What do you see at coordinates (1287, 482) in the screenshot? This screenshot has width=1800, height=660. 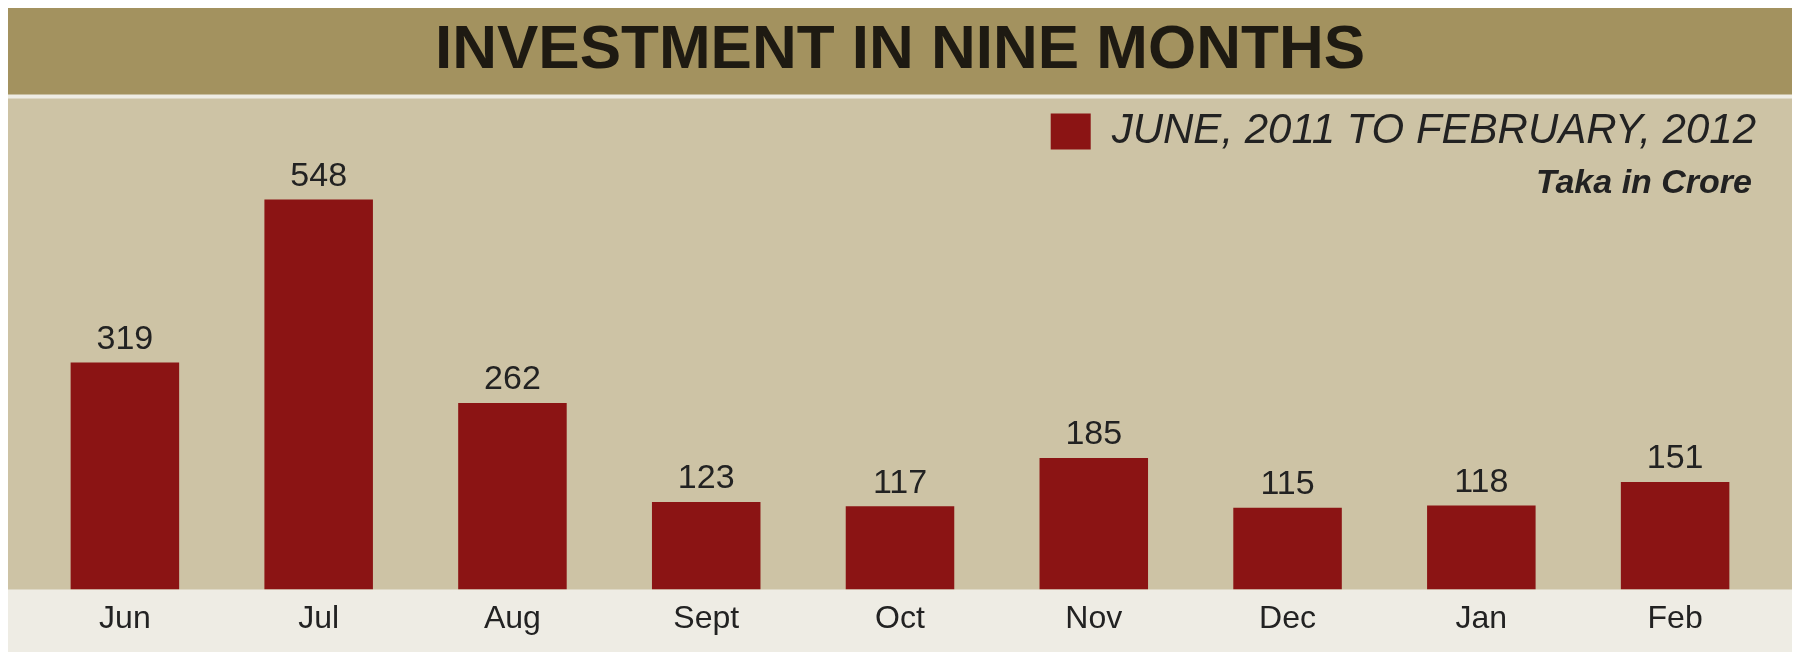 I see `data-label: 115` at bounding box center [1287, 482].